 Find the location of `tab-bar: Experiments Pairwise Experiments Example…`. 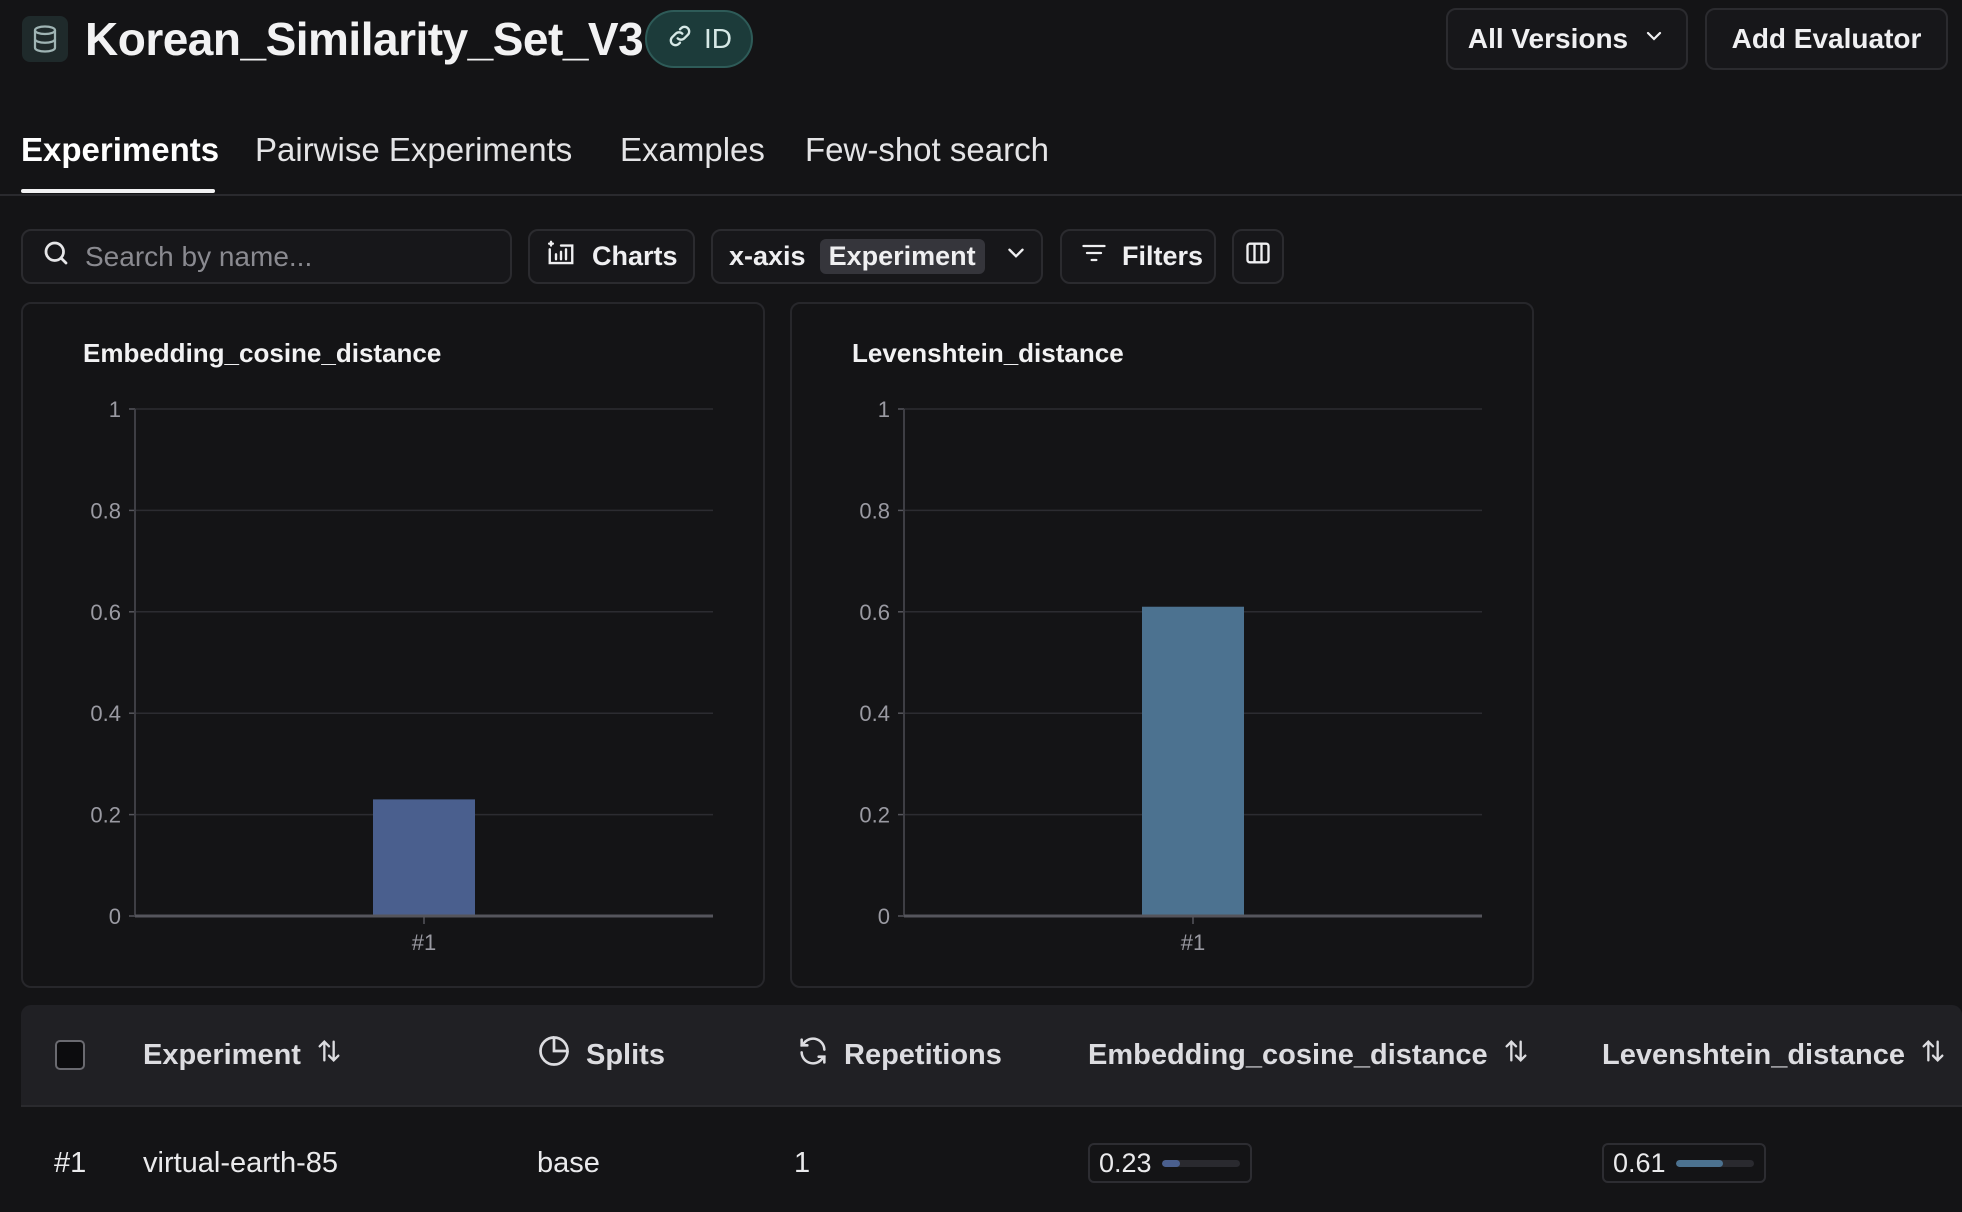

tab-bar: Experiments Pairwise Experiments Example… is located at coordinates (981, 158).